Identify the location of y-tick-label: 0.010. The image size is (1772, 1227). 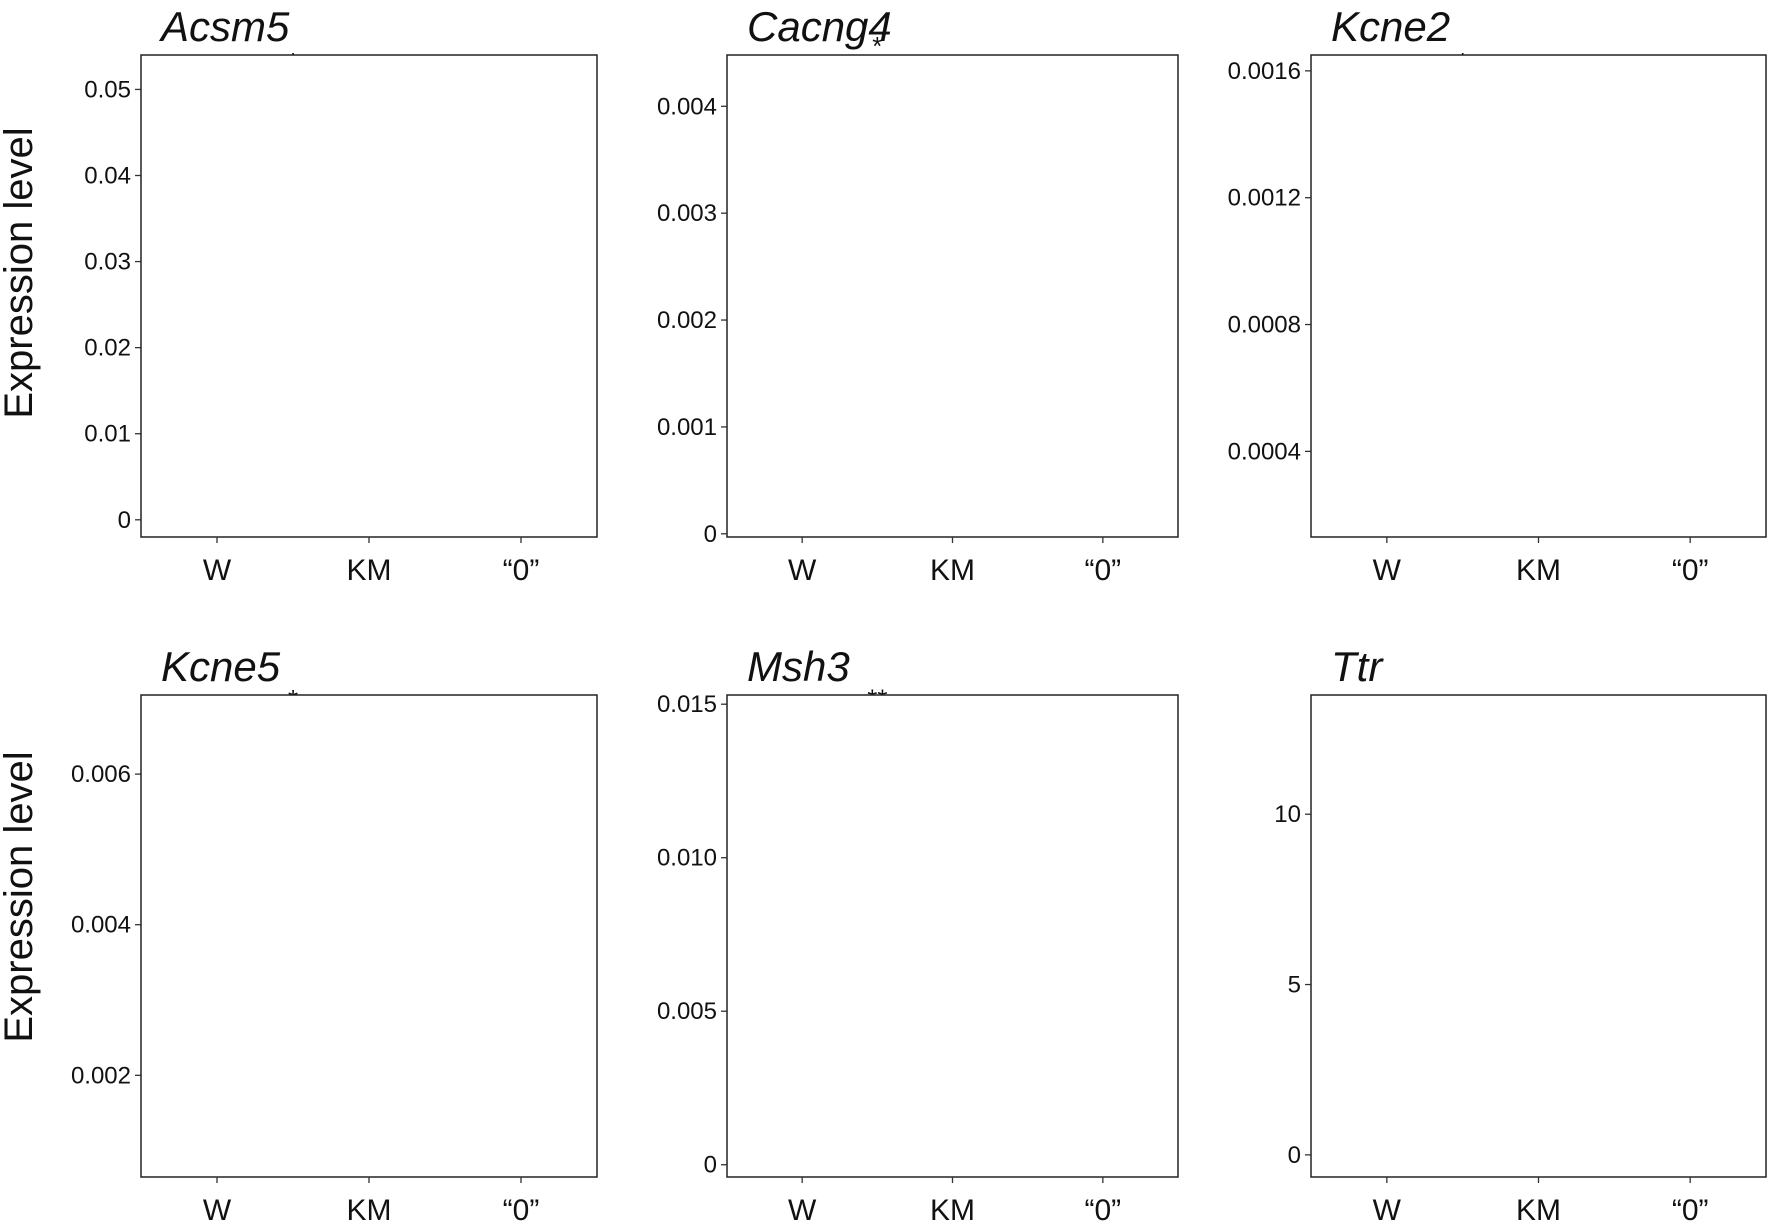
(687, 858).